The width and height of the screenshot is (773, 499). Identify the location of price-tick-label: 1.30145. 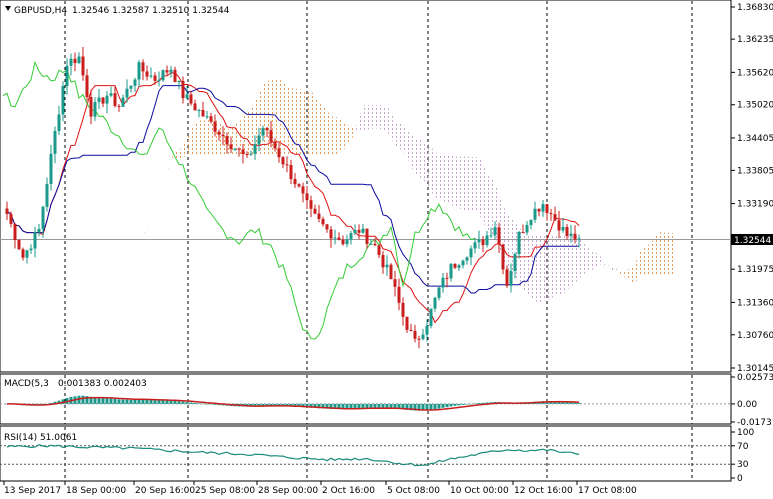
(755, 369).